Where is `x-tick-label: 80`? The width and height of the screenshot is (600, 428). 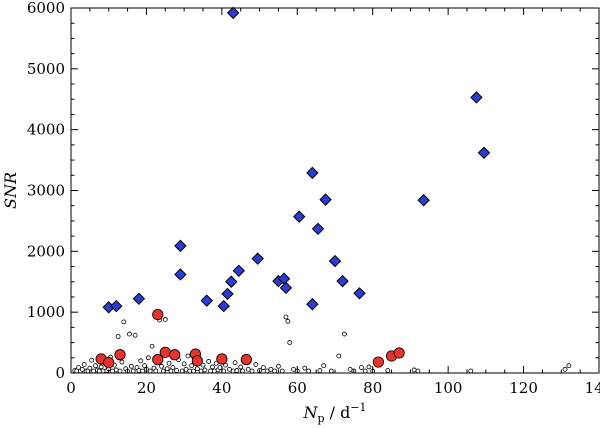
x-tick-label: 80 is located at coordinates (372, 388).